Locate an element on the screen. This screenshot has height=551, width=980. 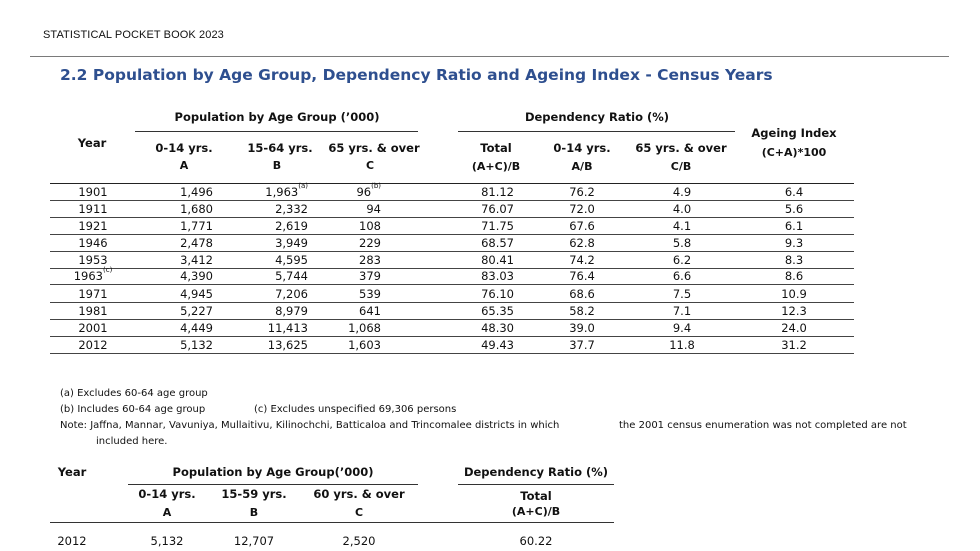
cell-value: 6.2 is located at coordinates (682, 260).